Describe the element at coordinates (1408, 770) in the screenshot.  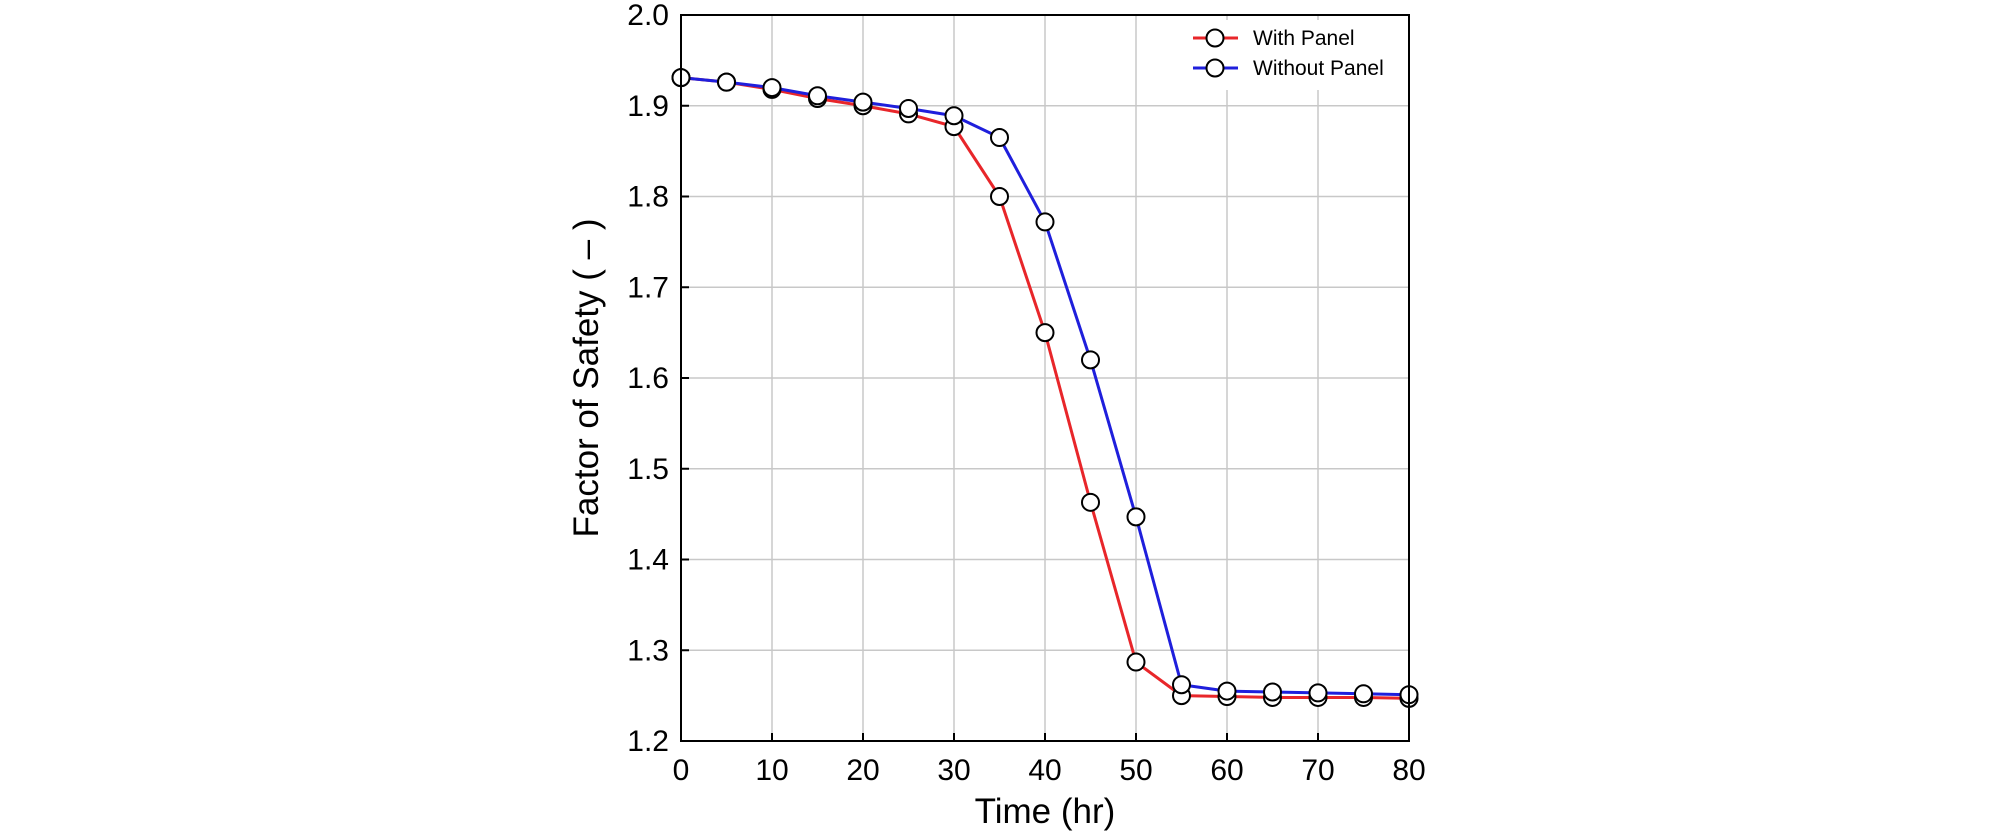
I see `x-tick-label: 80` at that location.